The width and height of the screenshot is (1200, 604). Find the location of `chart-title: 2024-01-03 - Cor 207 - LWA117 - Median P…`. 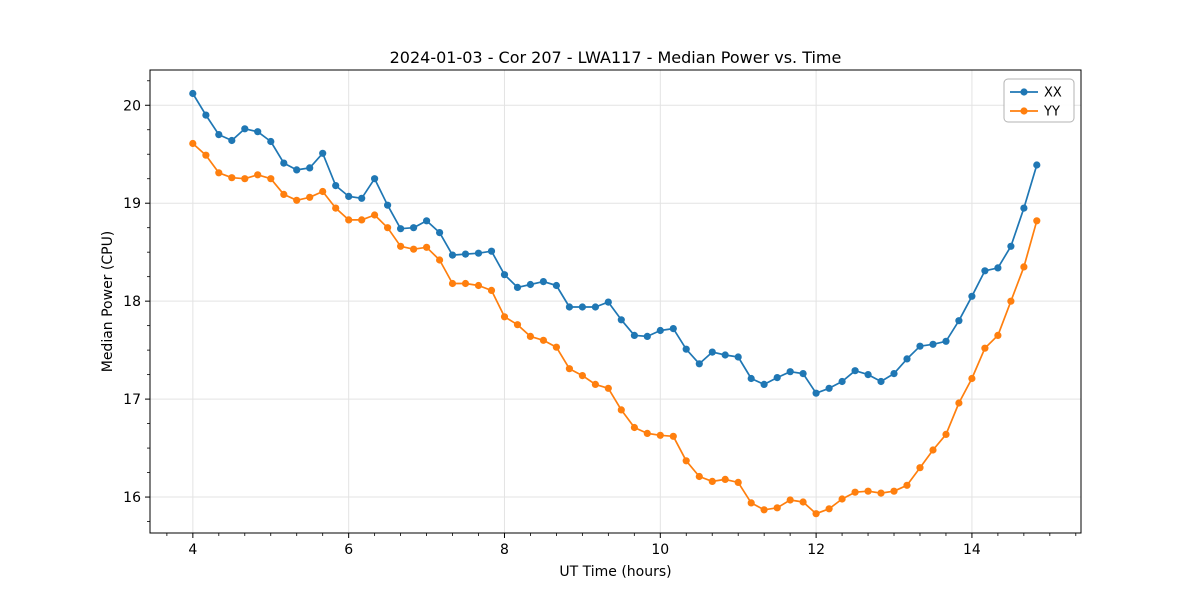

chart-title: 2024-01-03 - Cor 207 - LWA117 - Median P… is located at coordinates (616, 57).